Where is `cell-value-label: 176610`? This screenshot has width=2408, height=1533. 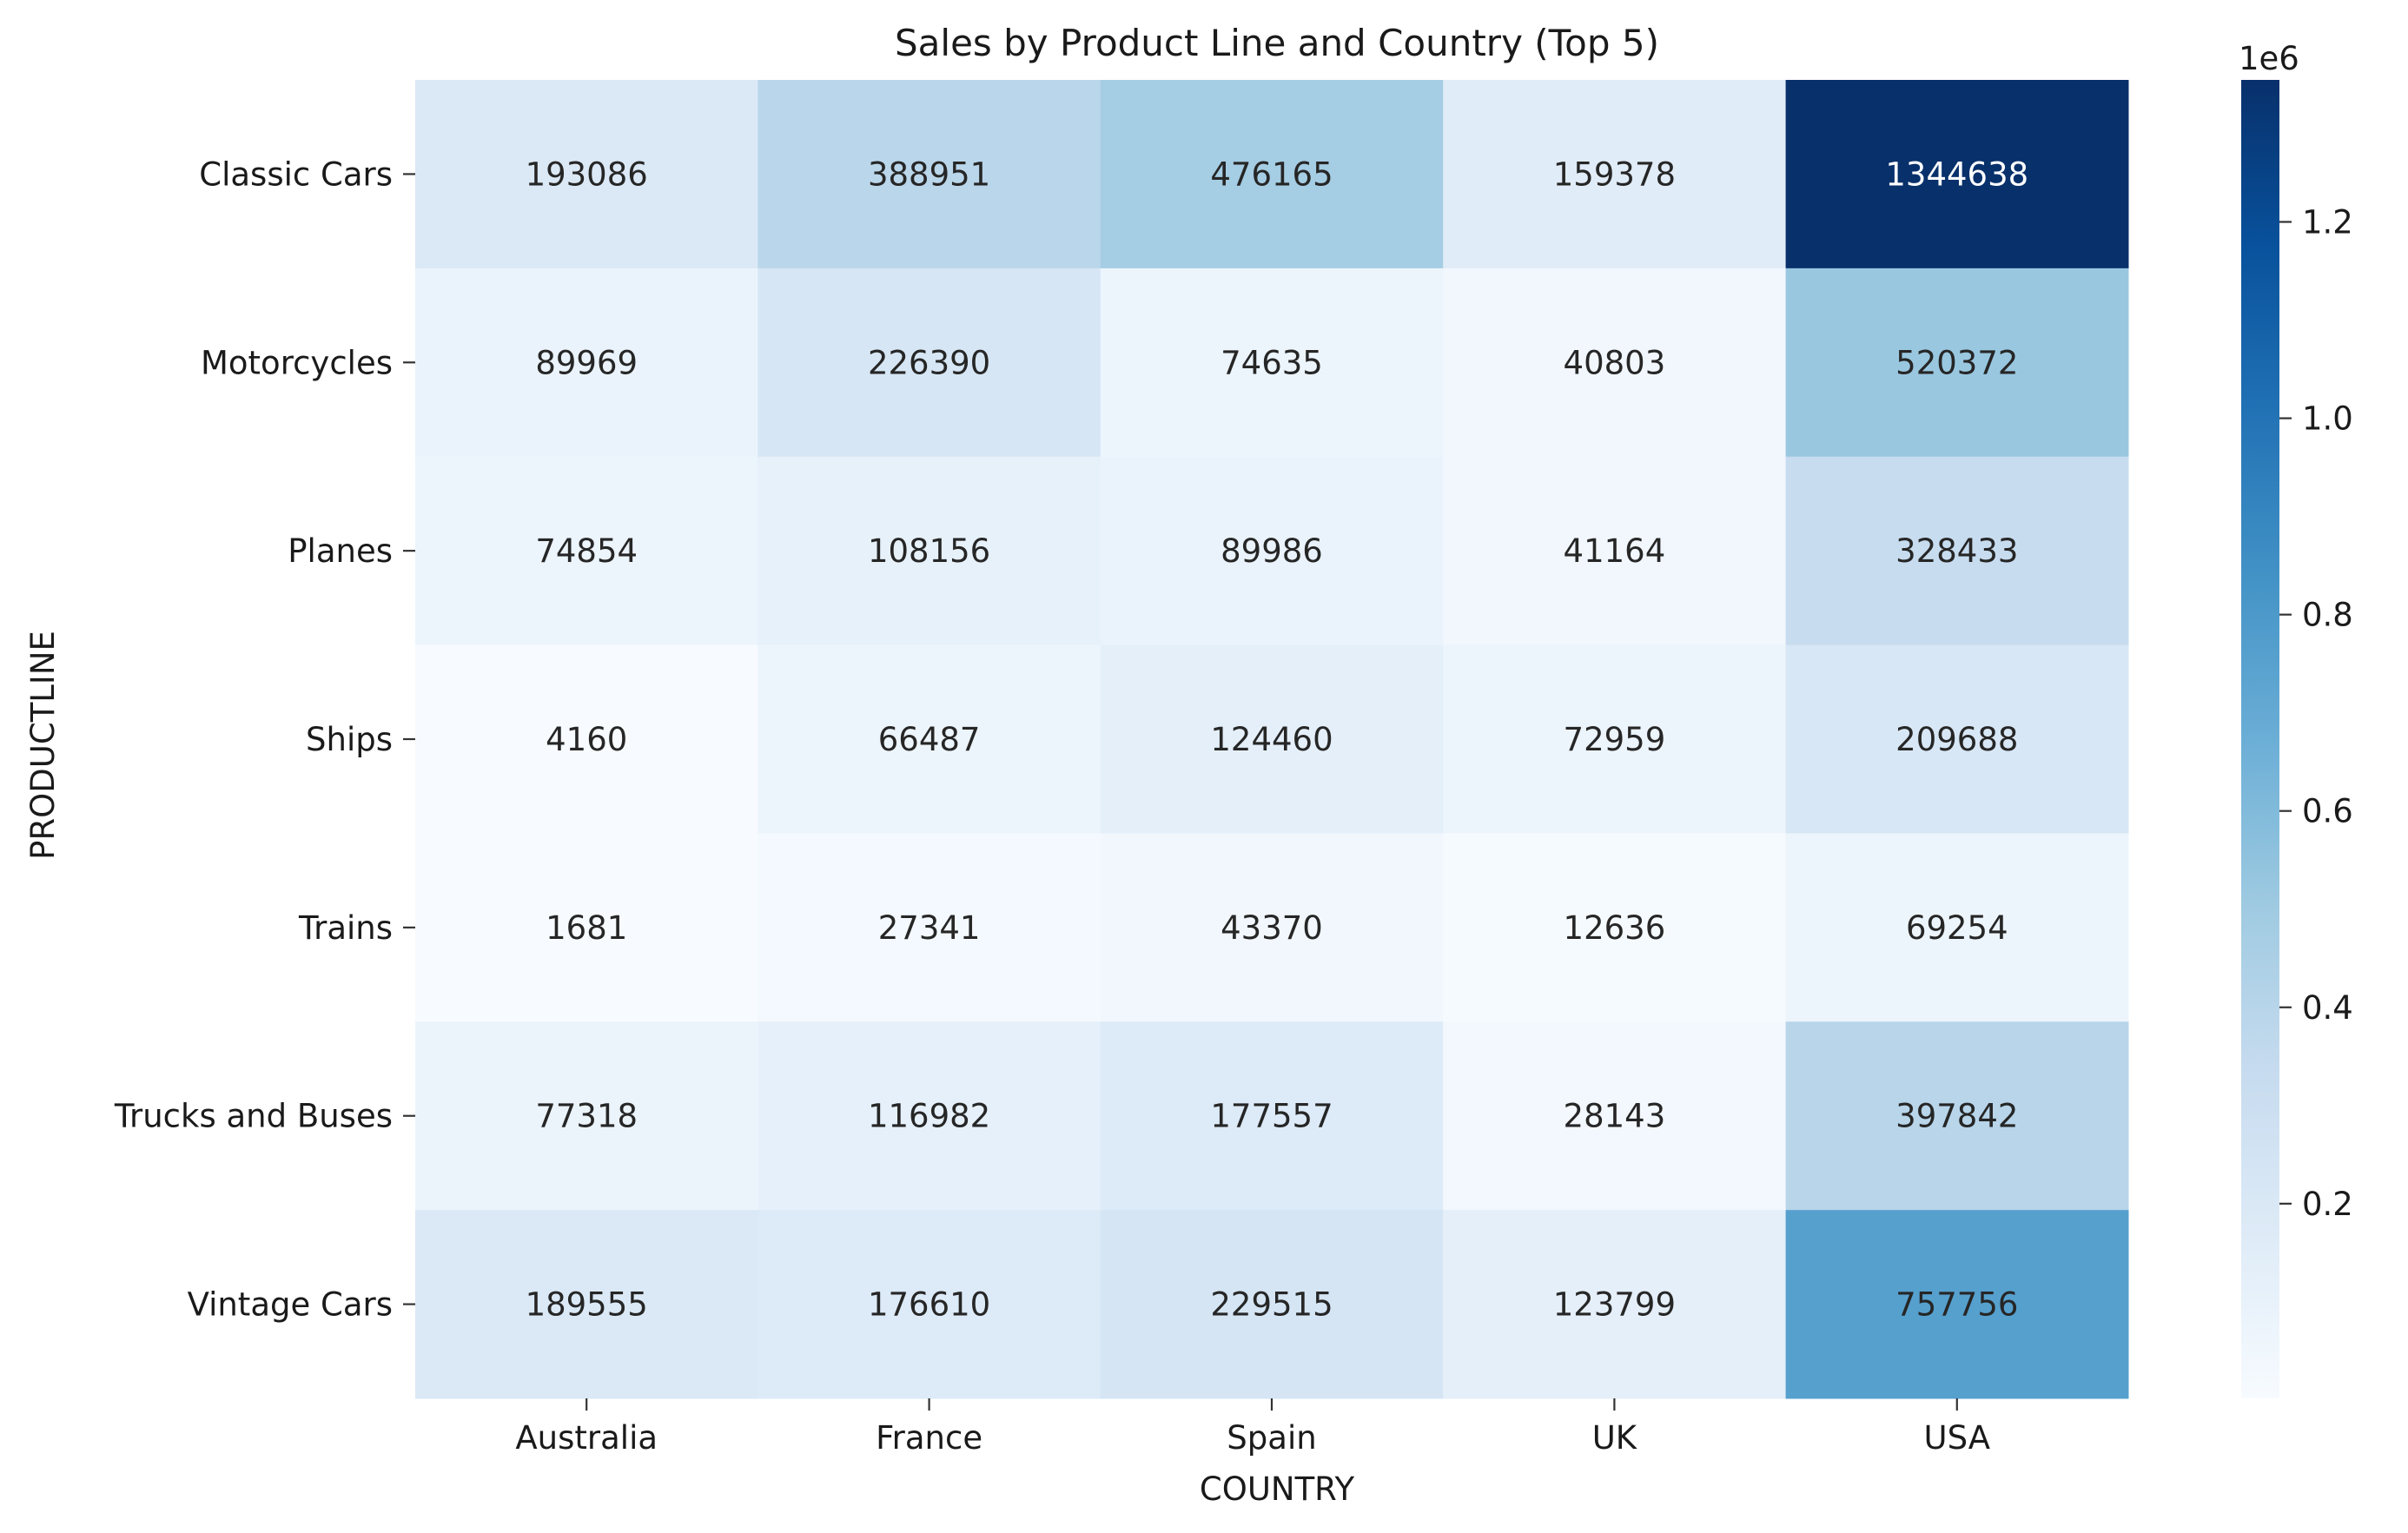 cell-value-label: 176610 is located at coordinates (929, 1305).